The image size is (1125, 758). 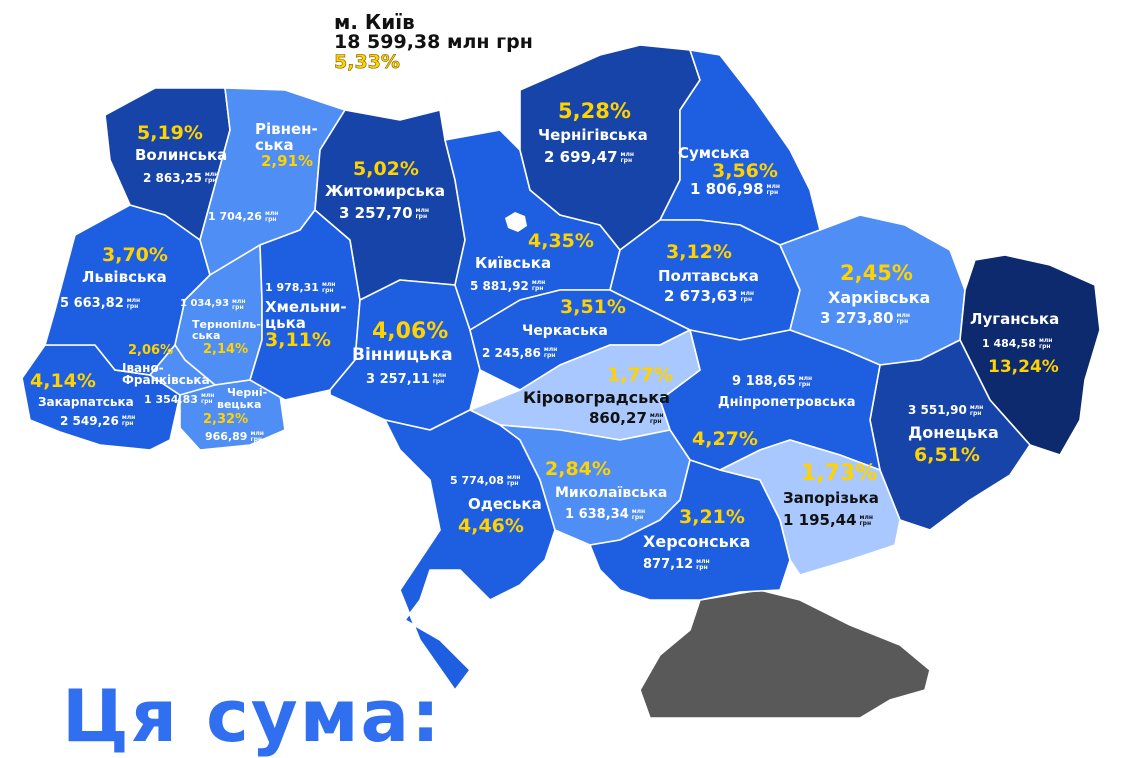 I want to click on ternopilska-label: 1 034,93 млн грн Тернопіль- ська, so click(x=220, y=320).